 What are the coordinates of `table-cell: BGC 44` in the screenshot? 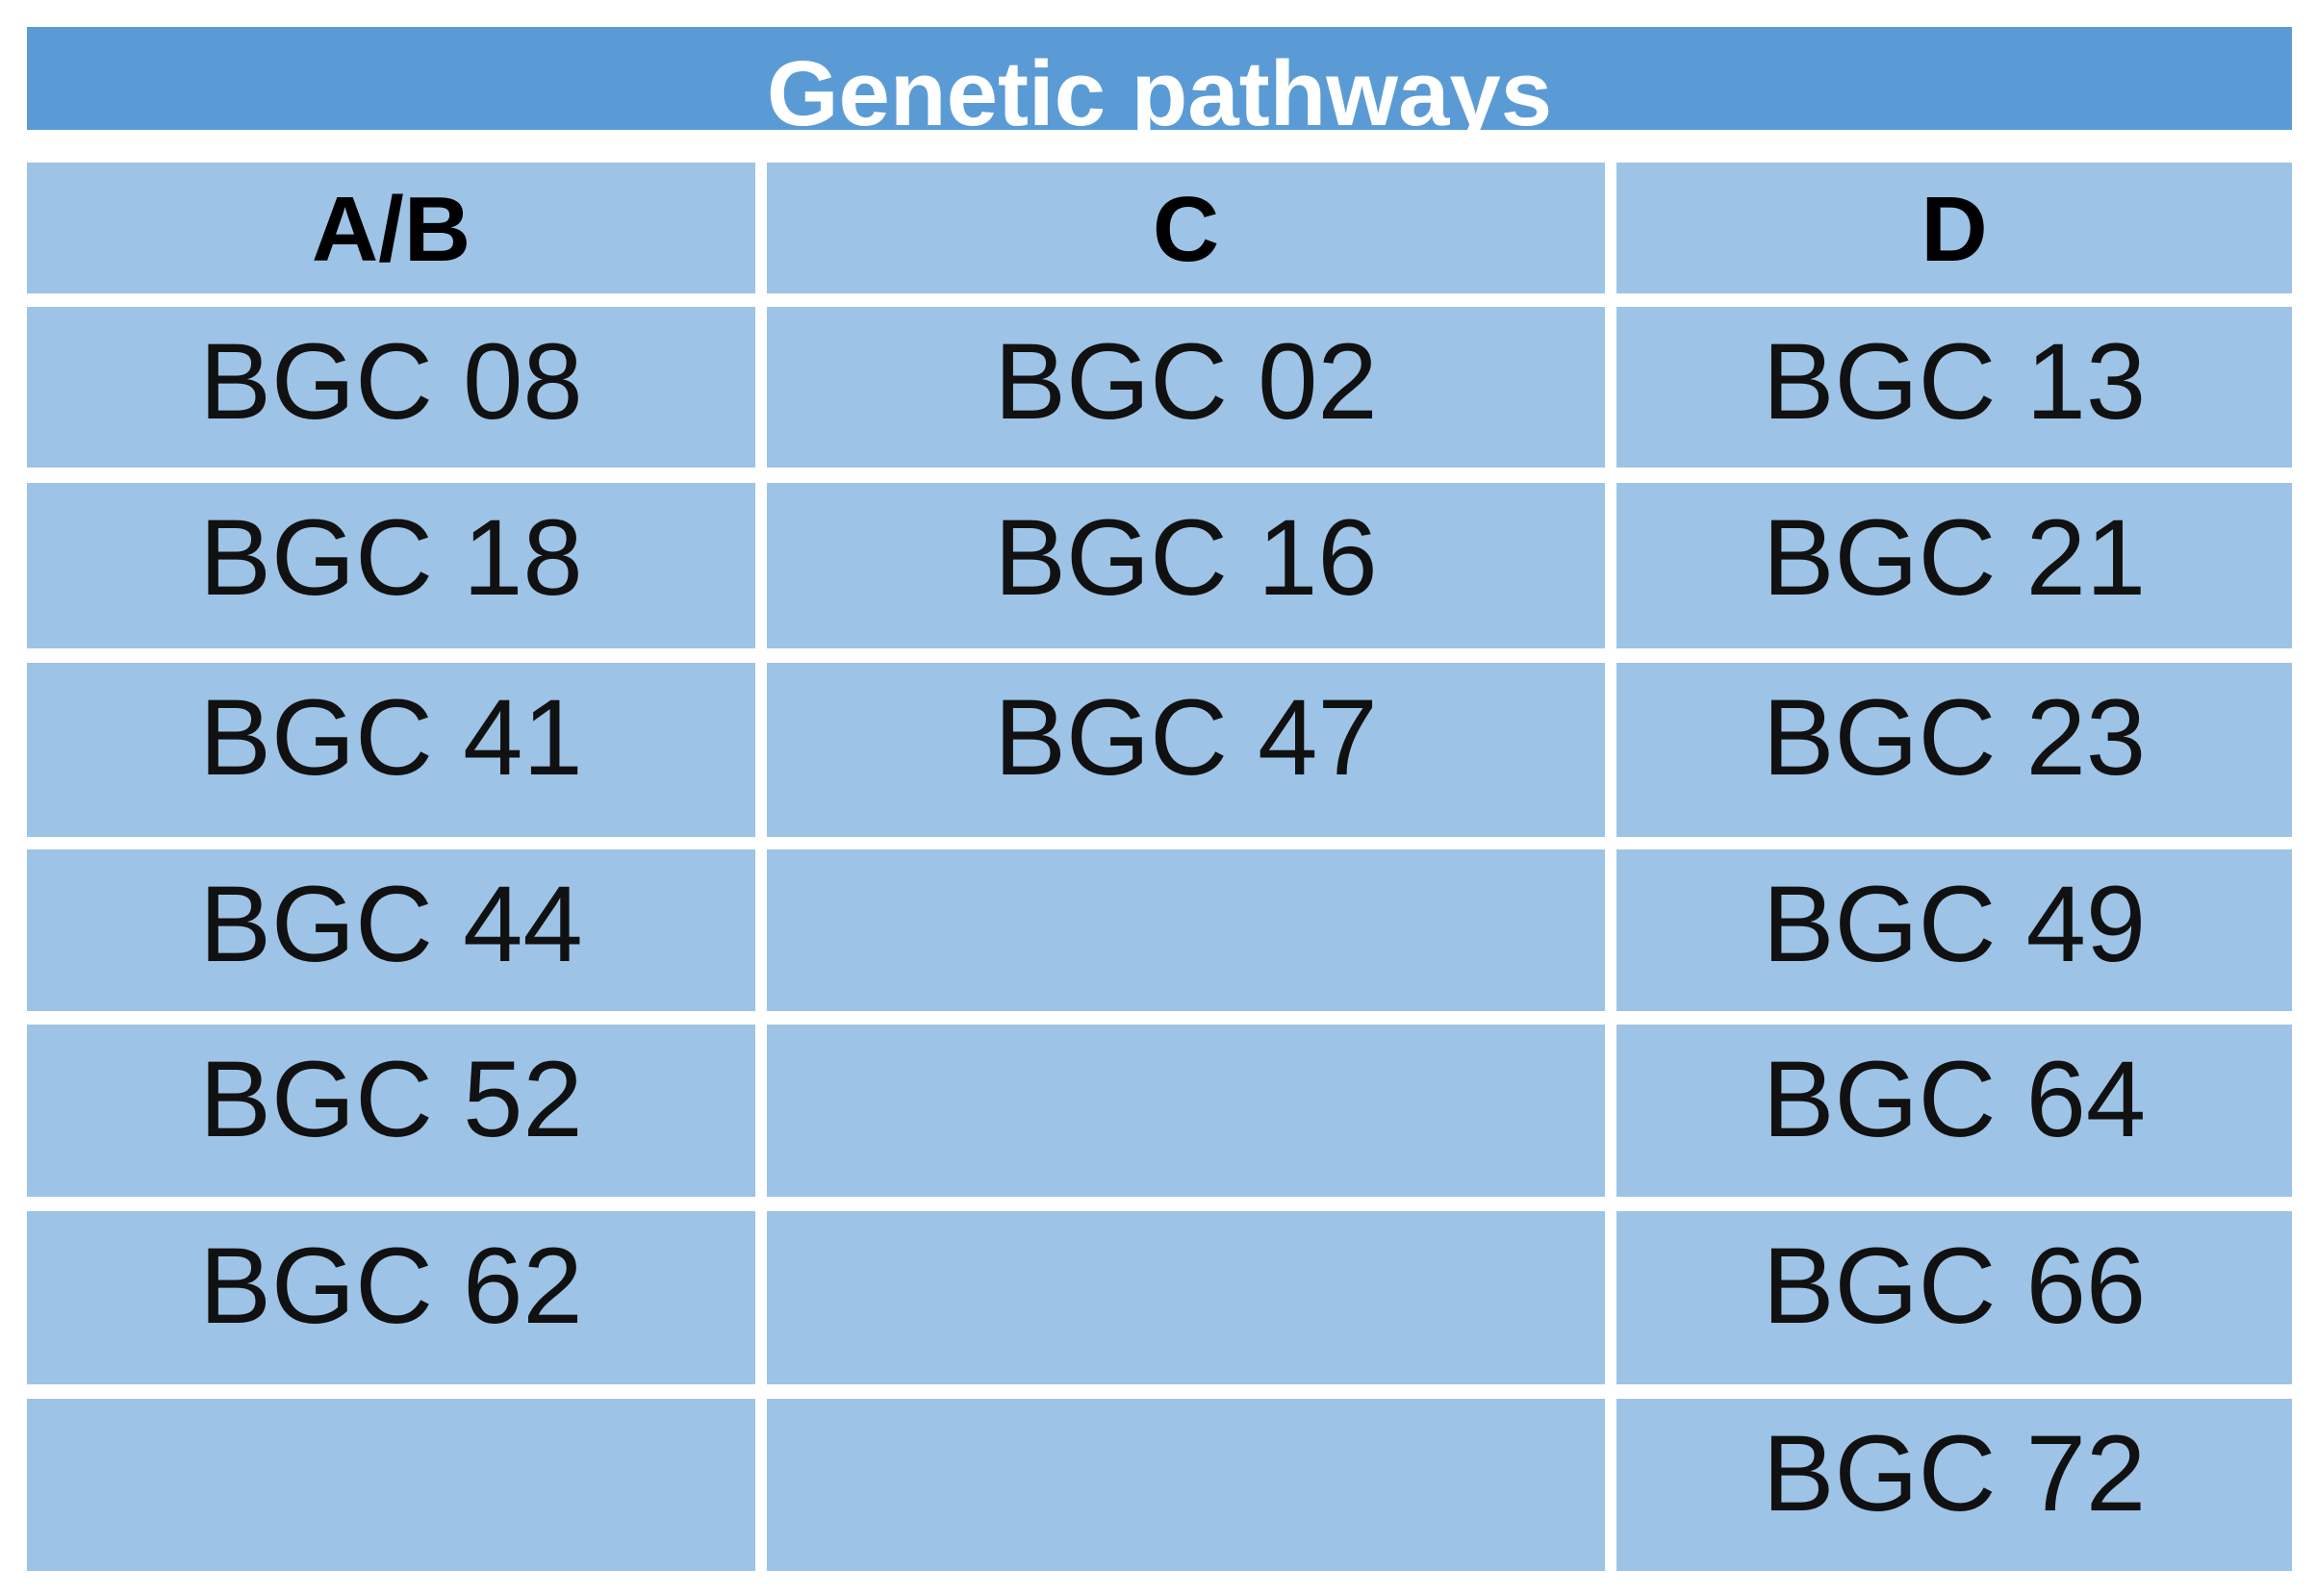 It's located at (391, 930).